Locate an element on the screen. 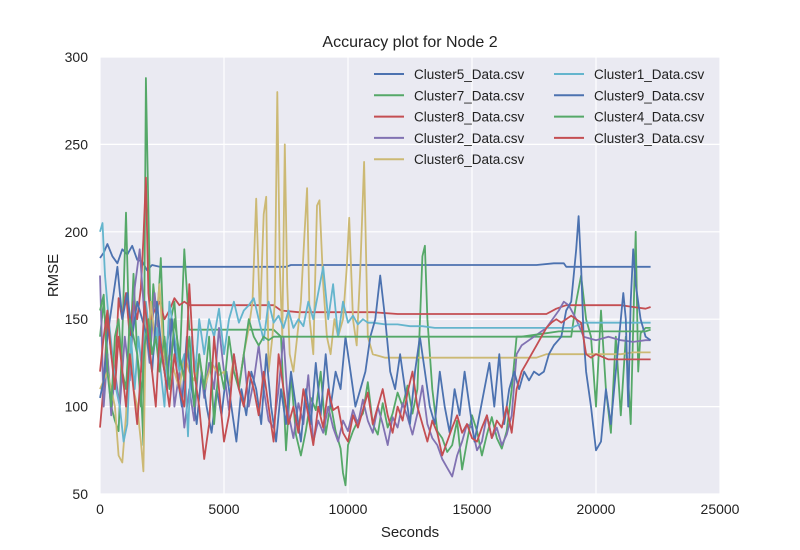 This screenshot has height=550, width=800. legend-label: Cluster5_Data.csv is located at coordinates (469, 74).